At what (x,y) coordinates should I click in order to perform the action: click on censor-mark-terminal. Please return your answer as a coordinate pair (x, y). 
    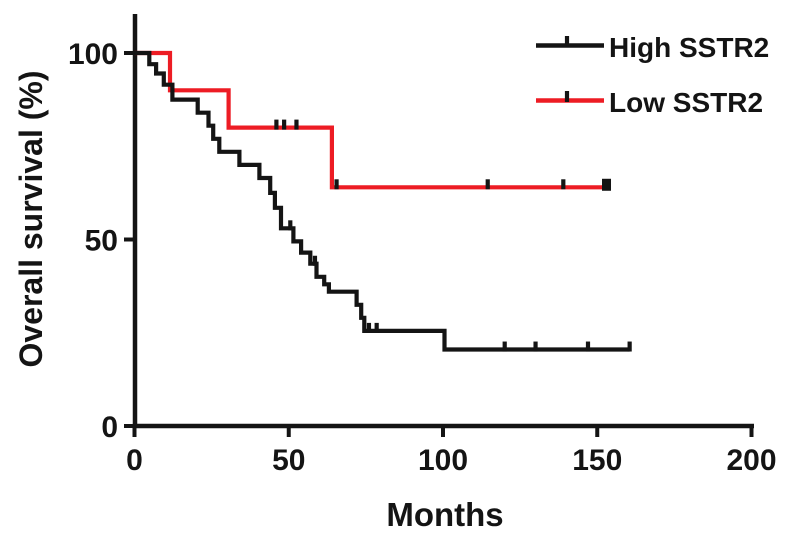
    Looking at the image, I should click on (607, 184).